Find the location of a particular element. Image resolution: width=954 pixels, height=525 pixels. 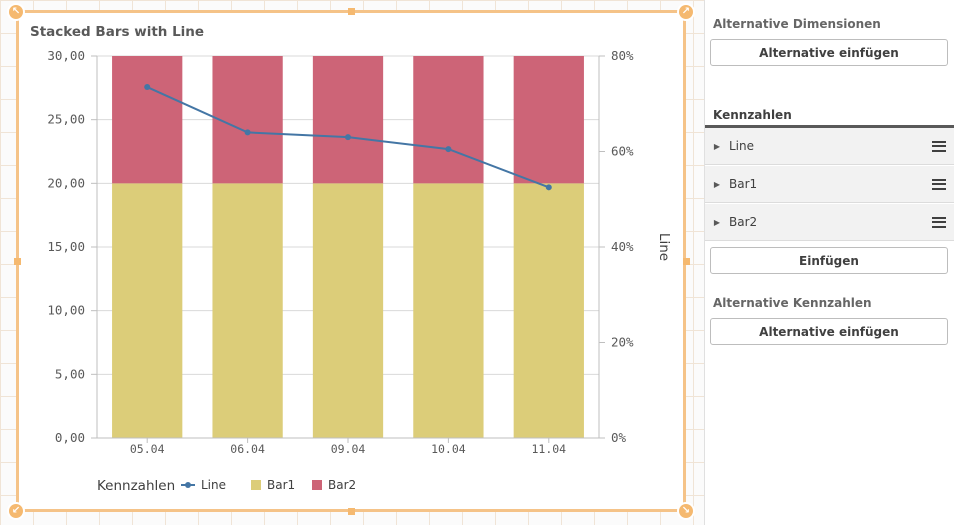

y-tick-label: 25,00 is located at coordinates (66, 119).